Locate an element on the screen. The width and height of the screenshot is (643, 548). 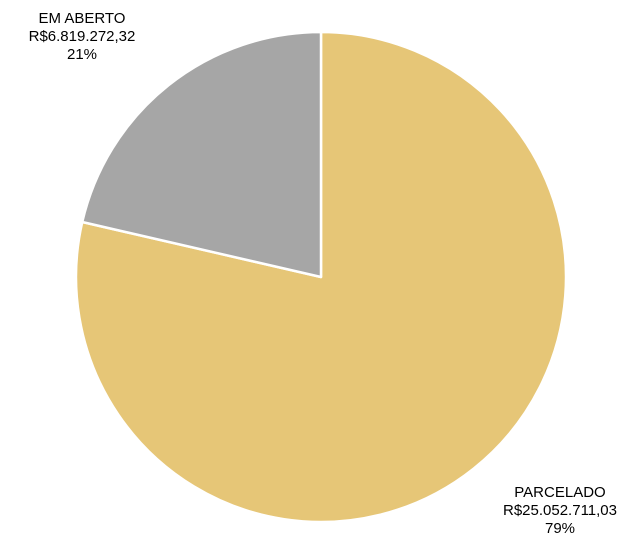
slice-label-em-aberto: EM ABERTO R$6.819.272,32 21% is located at coordinates (82, 37).